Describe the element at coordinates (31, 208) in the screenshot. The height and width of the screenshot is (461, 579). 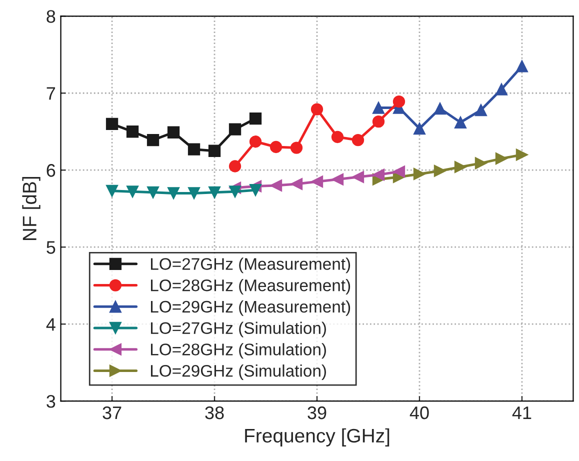
I see `y-axis-title: NF [dB]` at that location.